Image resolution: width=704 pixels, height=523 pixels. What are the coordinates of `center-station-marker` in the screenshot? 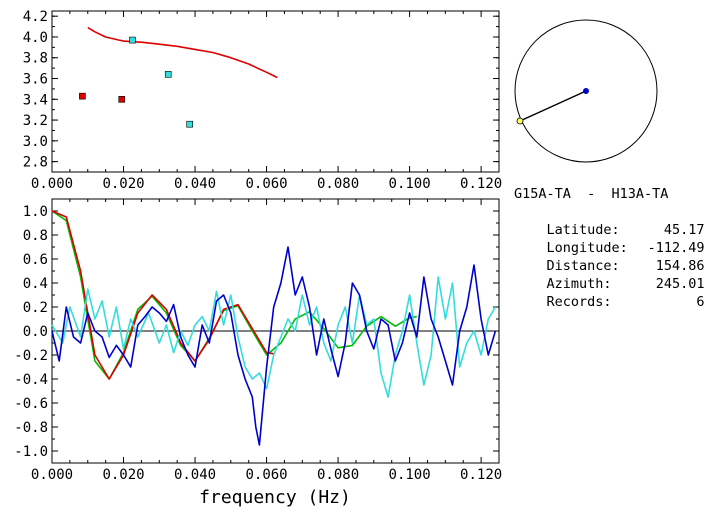 It's located at (586, 91).